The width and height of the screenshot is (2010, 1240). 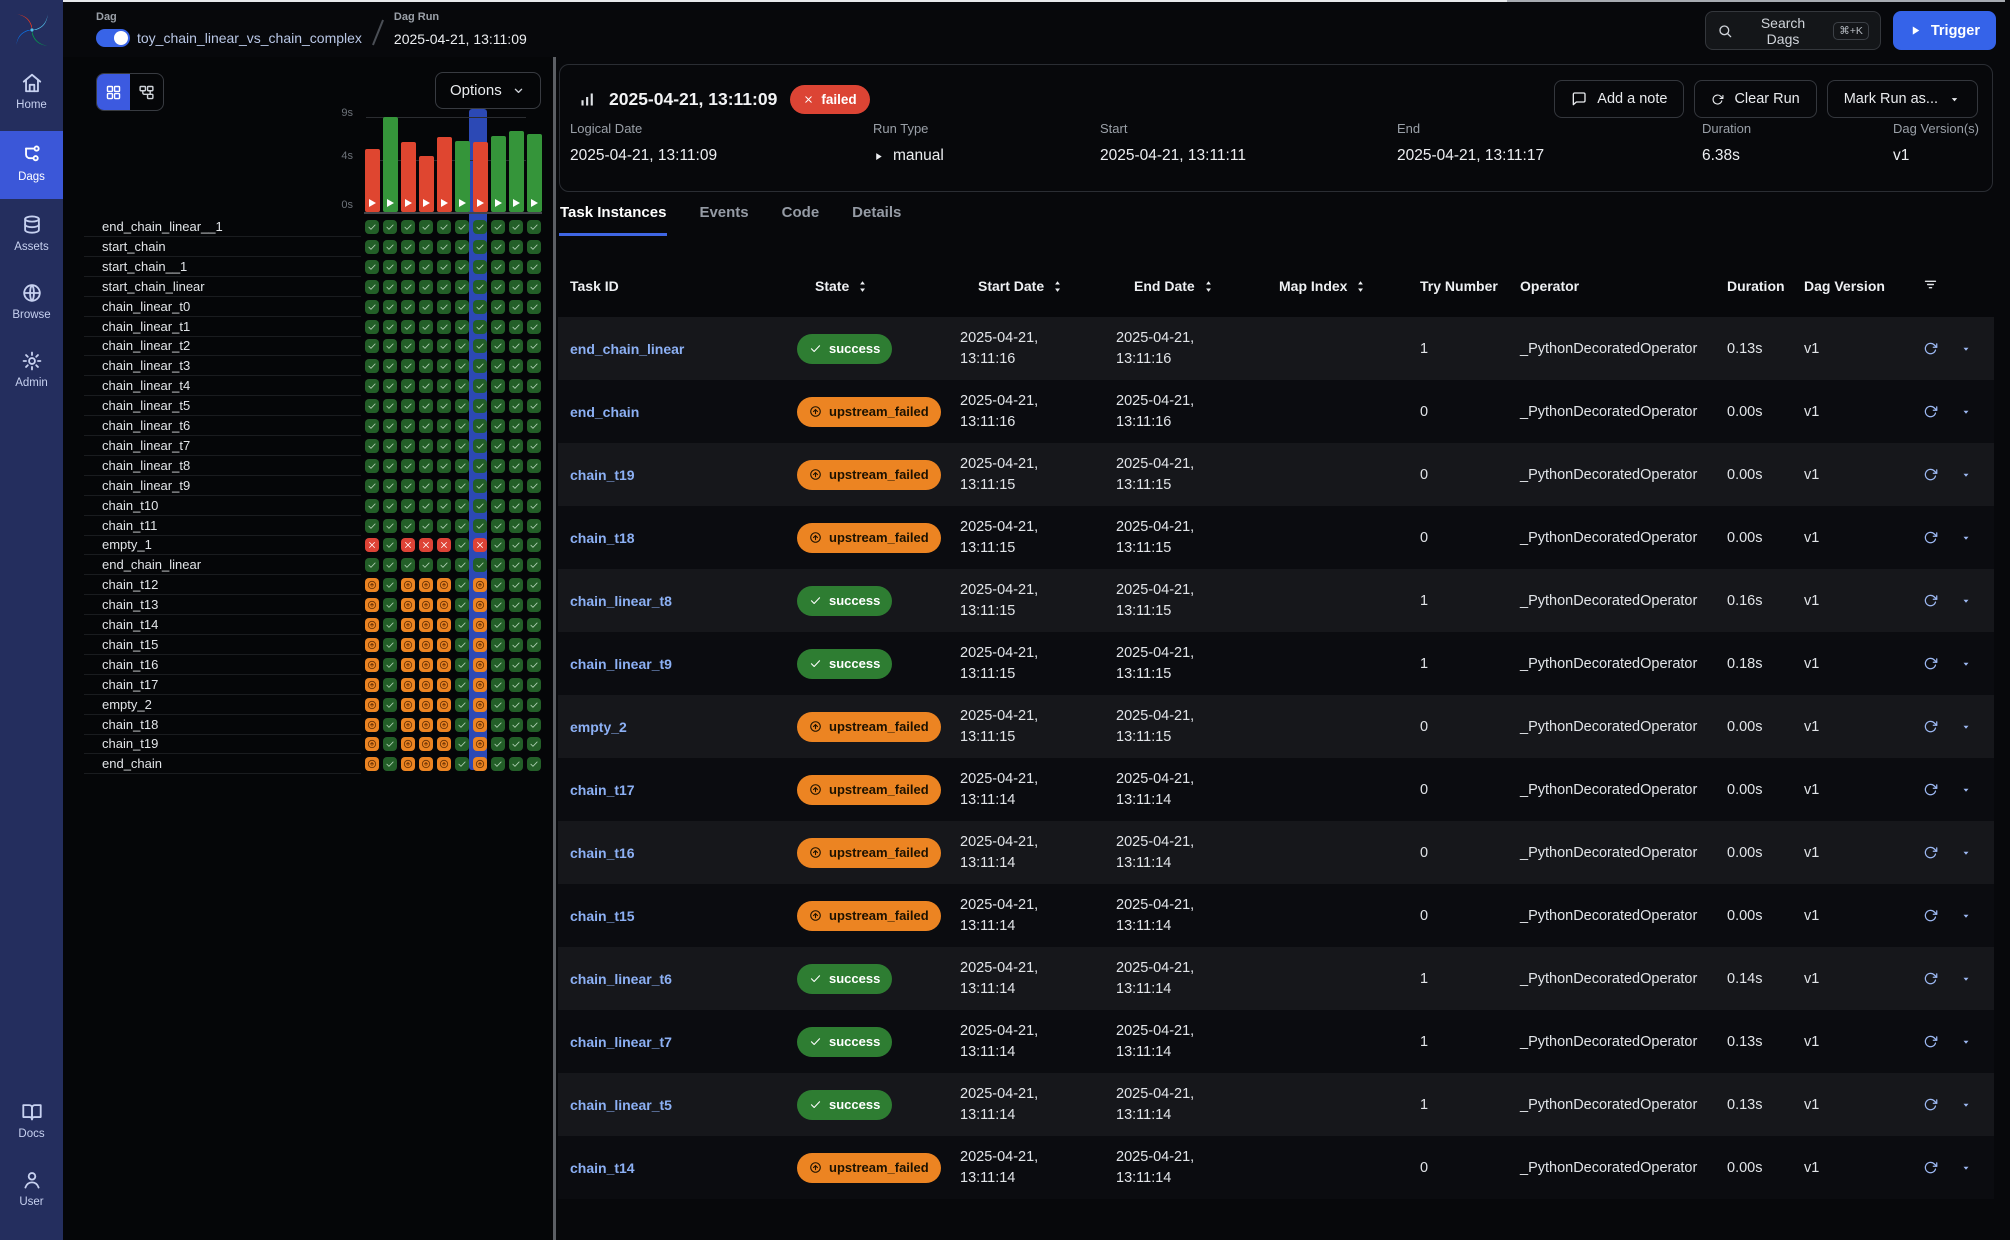 I want to click on clear-run-button: Clear Run, so click(x=1755, y=99).